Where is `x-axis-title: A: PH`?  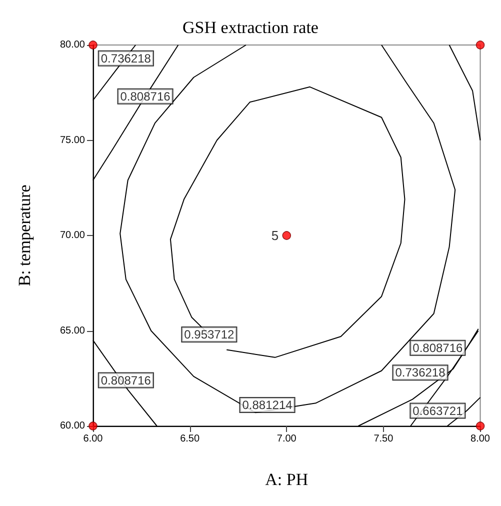
x-axis-title: A: PH is located at coordinates (286, 479).